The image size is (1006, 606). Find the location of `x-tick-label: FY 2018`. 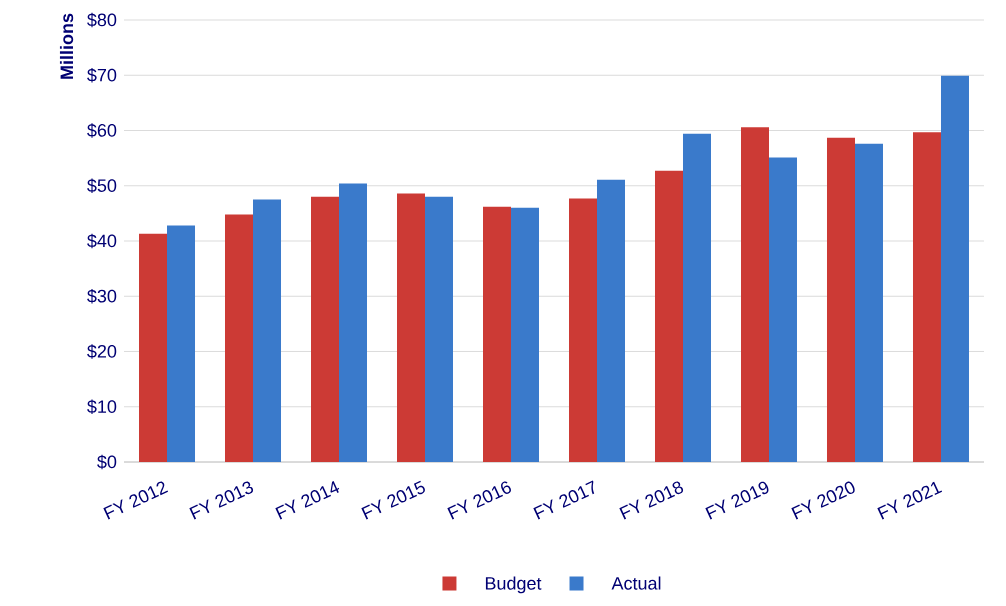

x-tick-label: FY 2018 is located at coordinates (651, 500).